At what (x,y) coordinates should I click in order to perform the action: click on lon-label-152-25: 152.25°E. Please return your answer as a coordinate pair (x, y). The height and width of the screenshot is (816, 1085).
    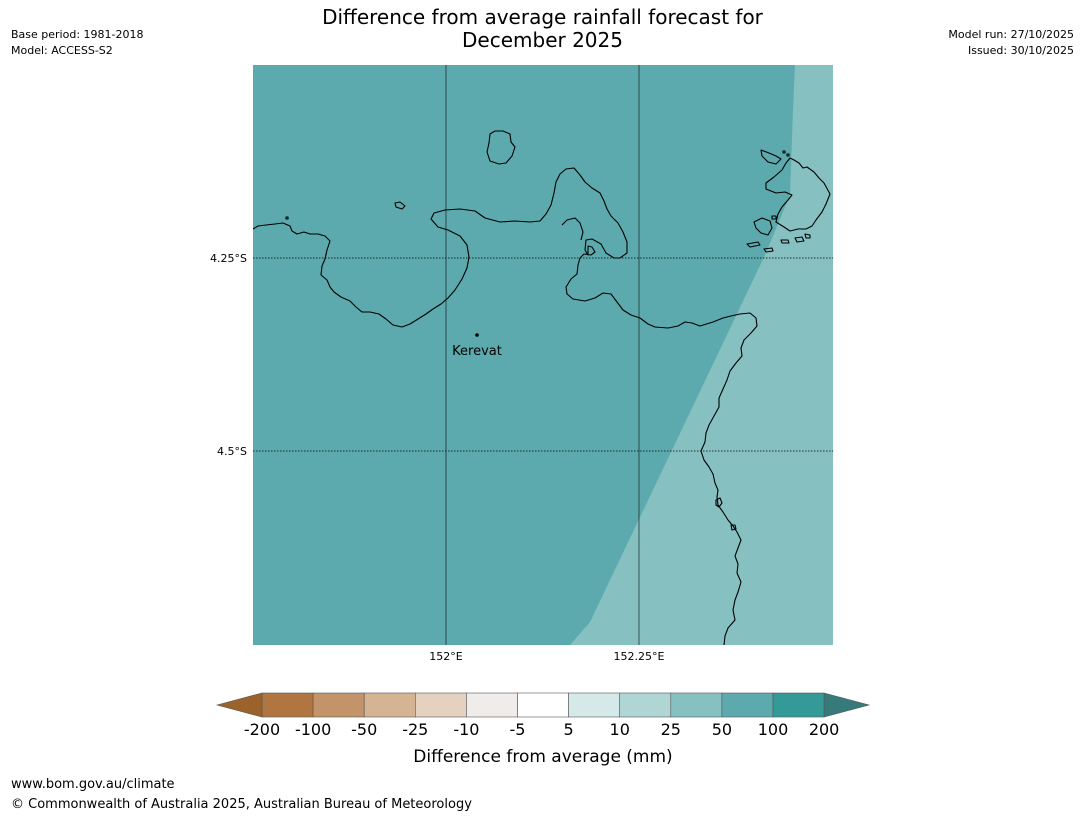
    Looking at the image, I should click on (639, 656).